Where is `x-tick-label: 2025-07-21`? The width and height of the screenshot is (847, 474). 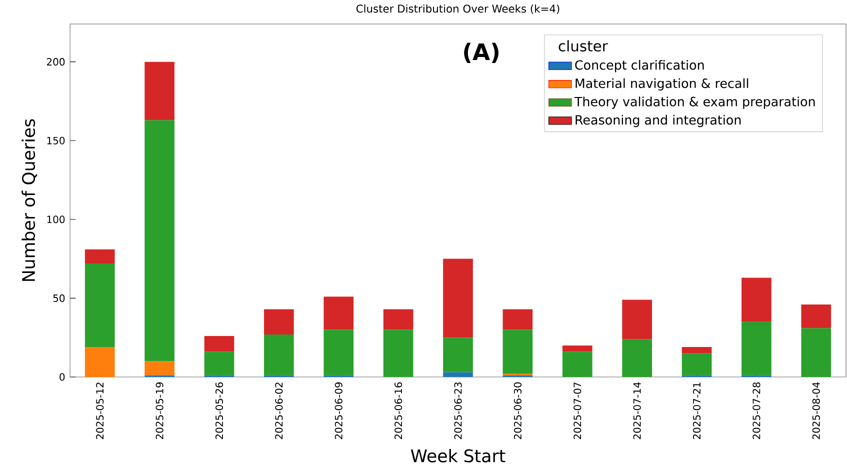
x-tick-label: 2025-07-21 is located at coordinates (696, 411).